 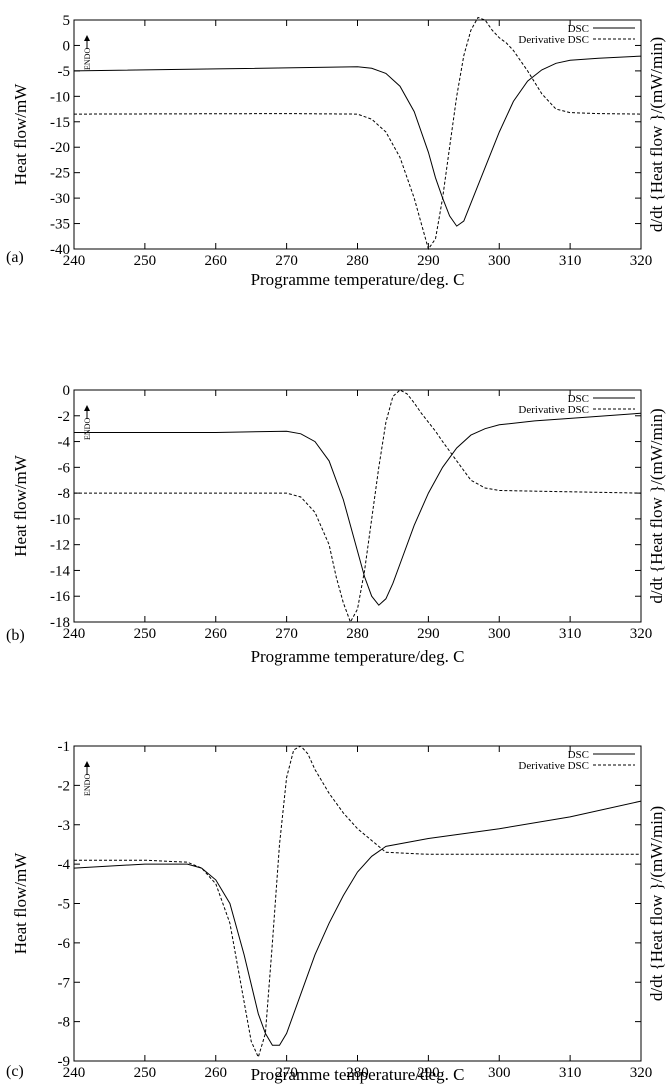 I want to click on y-tick-label: -1, so click(x=64, y=747).